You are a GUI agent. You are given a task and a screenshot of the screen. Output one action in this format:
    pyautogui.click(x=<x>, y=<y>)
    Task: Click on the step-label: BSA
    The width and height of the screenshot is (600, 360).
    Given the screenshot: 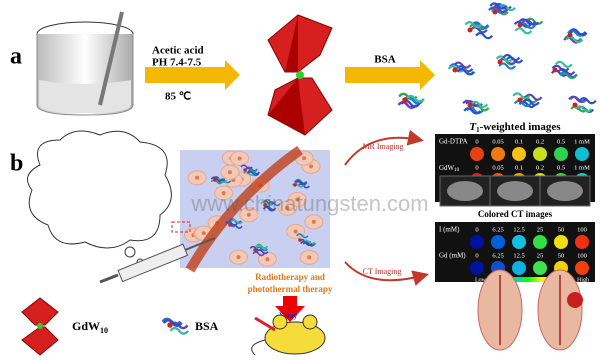 What is the action you would take?
    pyautogui.click(x=384, y=60)
    